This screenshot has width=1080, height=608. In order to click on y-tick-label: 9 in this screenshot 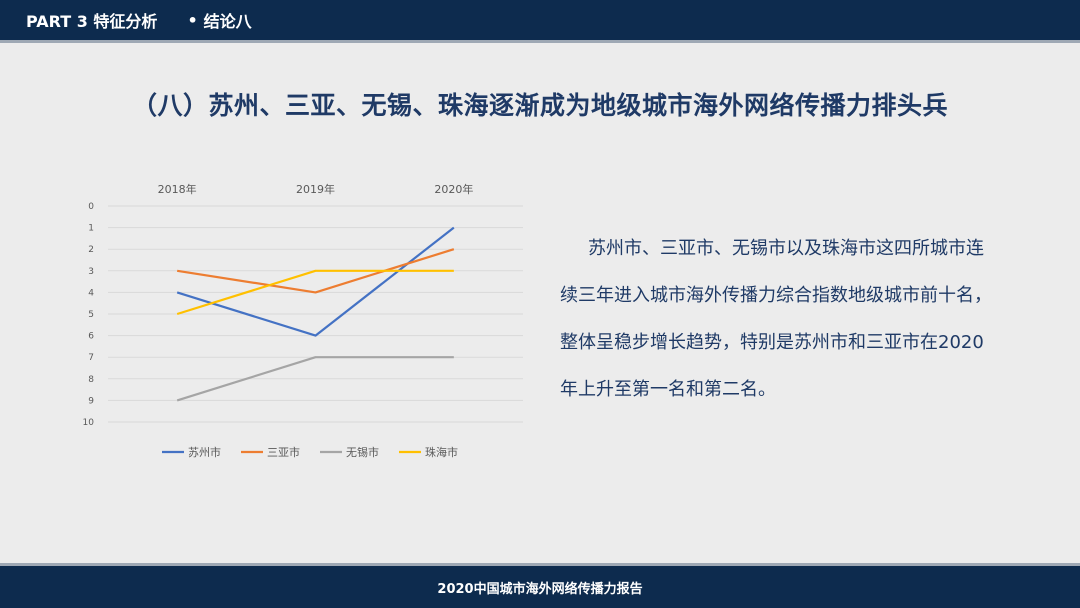, I will do `click(91, 401)`.